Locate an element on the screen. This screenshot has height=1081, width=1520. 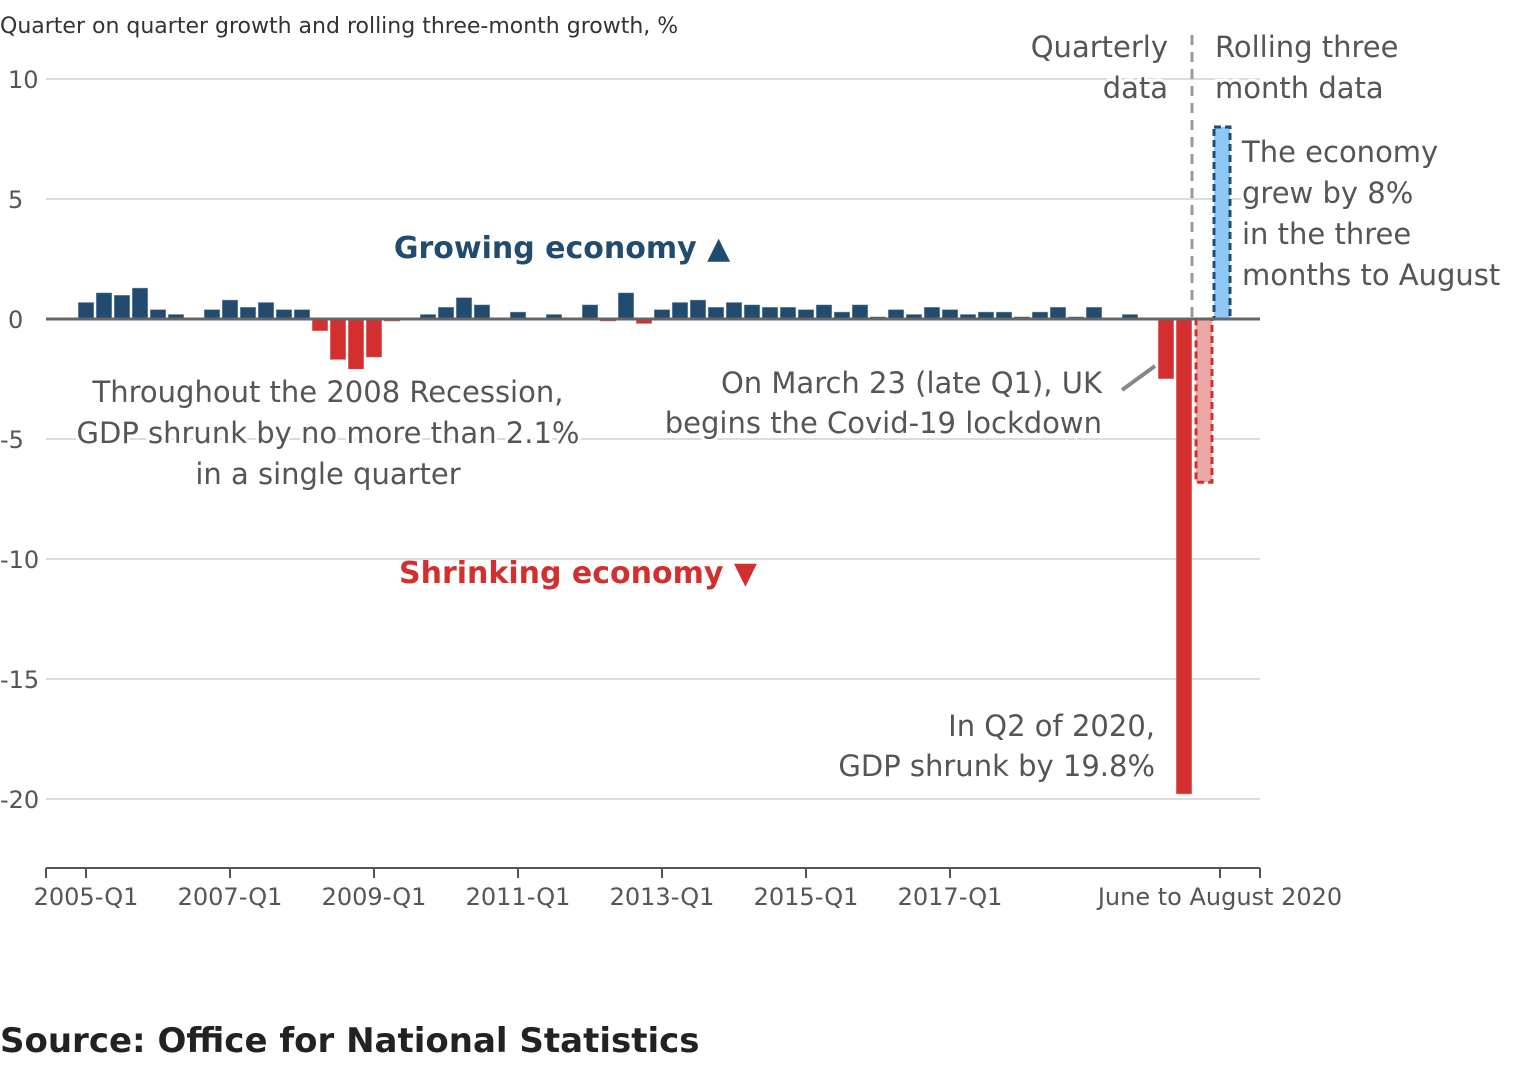
x-tick-label: 2013-Q1 is located at coordinates (662, 897).